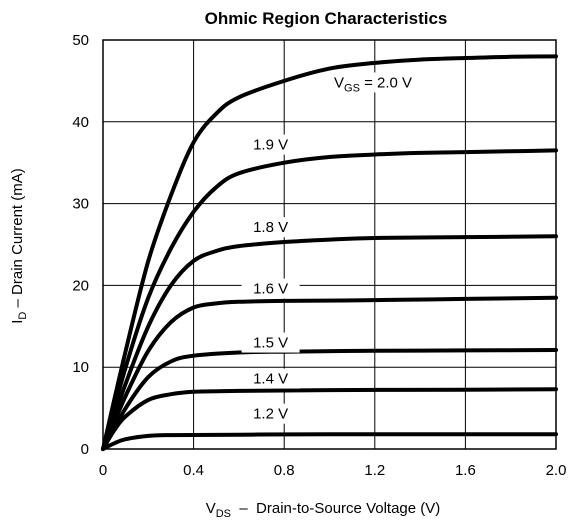 The width and height of the screenshot is (573, 532). What do you see at coordinates (80, 285) in the screenshot?
I see `y-tick-label: 20` at bounding box center [80, 285].